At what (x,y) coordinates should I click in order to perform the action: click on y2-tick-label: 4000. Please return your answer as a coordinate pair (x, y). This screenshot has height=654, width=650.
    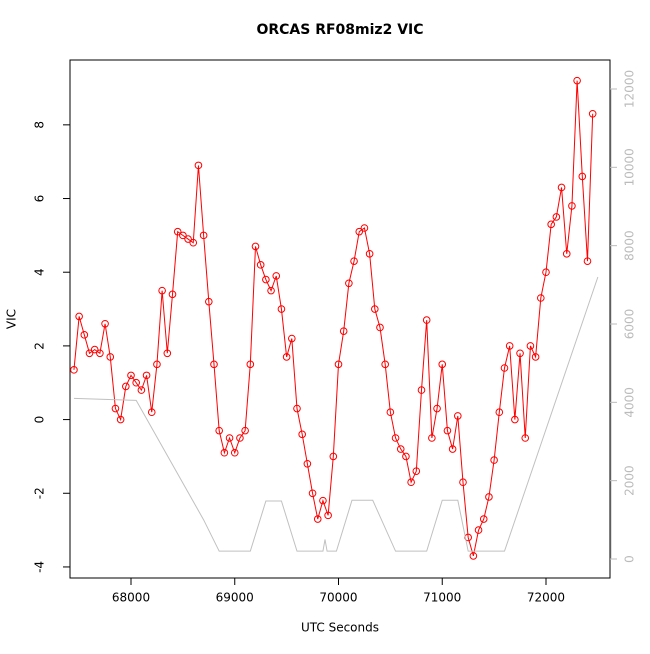
    Looking at the image, I should click on (630, 402).